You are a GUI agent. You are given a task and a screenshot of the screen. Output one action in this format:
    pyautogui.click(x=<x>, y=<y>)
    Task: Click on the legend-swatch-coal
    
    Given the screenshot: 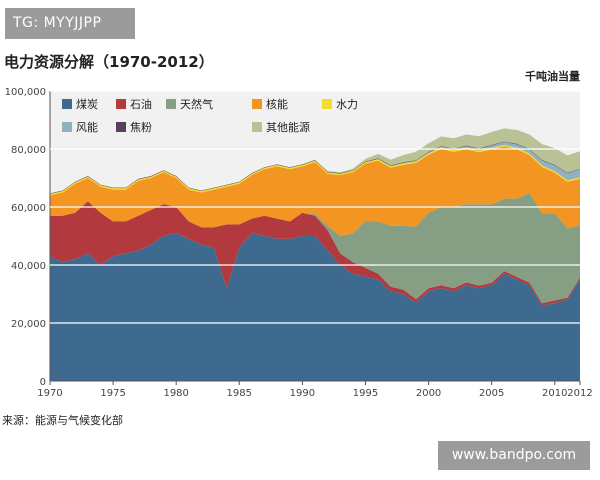 What is the action you would take?
    pyautogui.click(x=67, y=104)
    